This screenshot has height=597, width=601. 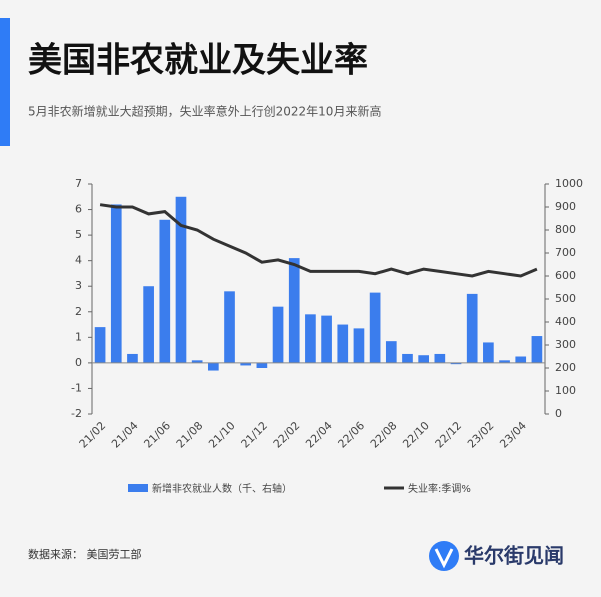 I want to click on x-tick-label: 21/10, so click(x=222, y=435).